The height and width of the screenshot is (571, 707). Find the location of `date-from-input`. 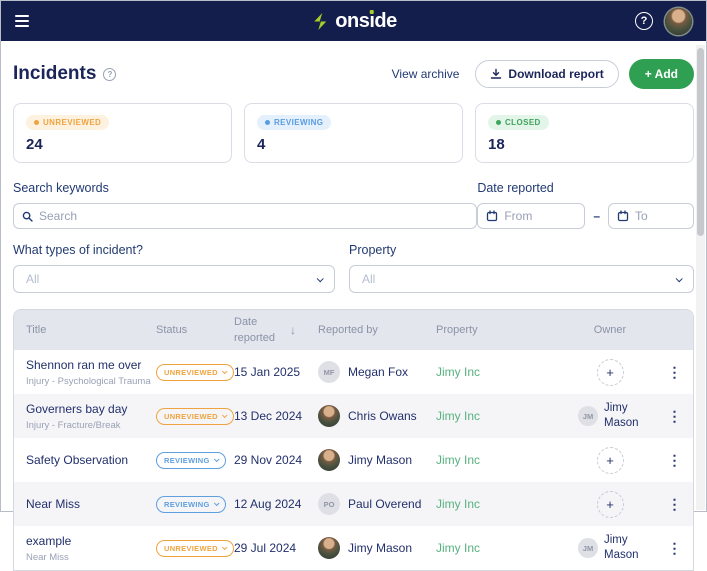

date-from-input is located at coordinates (540, 216).